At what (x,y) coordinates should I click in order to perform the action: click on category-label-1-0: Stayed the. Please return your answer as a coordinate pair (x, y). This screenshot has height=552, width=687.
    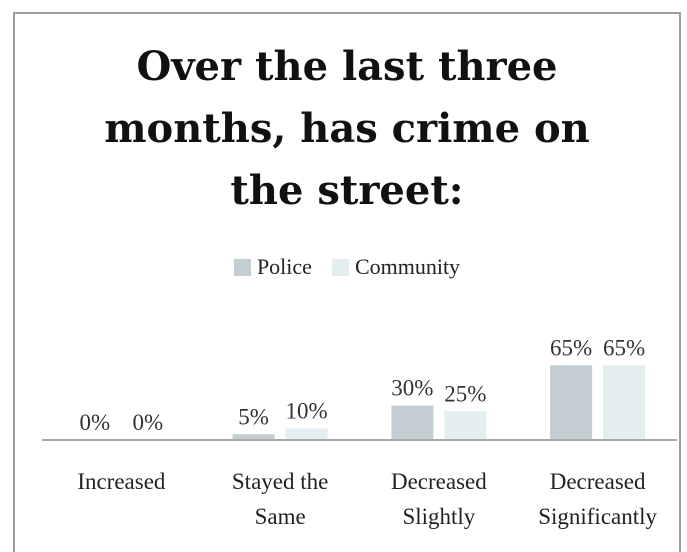
    Looking at the image, I should click on (280, 481).